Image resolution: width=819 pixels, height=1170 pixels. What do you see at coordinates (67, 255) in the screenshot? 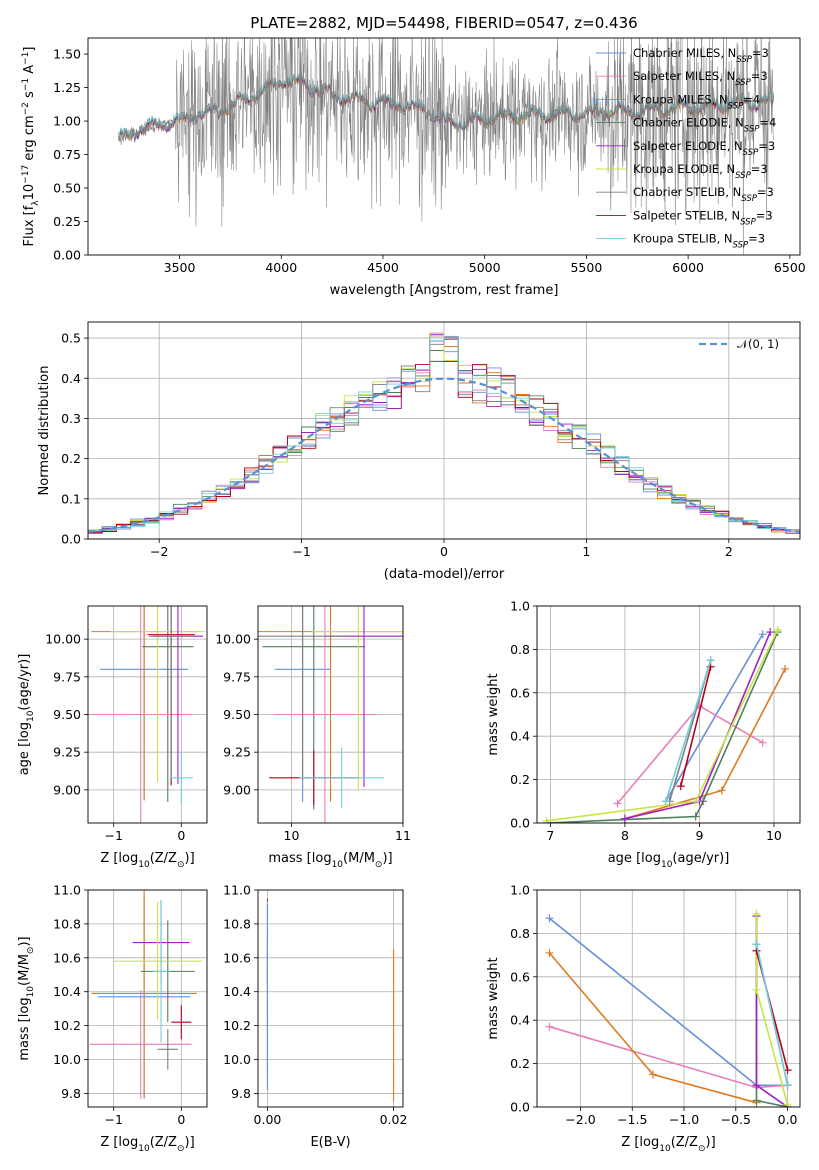
I see `spectrum-ytick-label-0: 0.00` at bounding box center [67, 255].